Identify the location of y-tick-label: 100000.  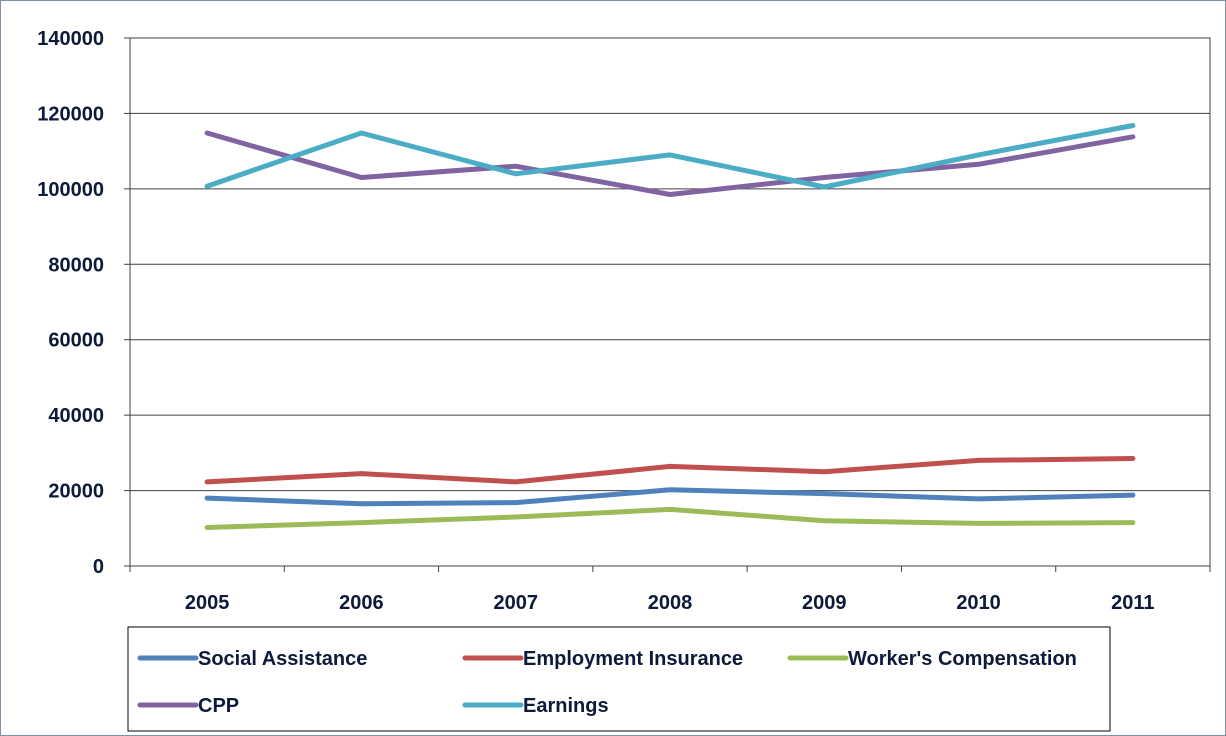
(70, 190).